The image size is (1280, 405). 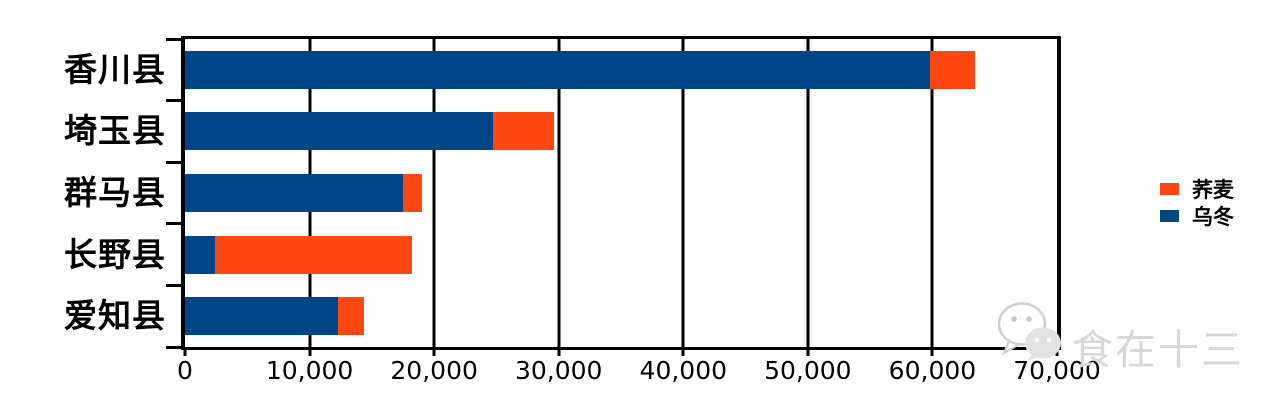 What do you see at coordinates (558, 370) in the screenshot?
I see `x-axis-tick-label: 30,000` at bounding box center [558, 370].